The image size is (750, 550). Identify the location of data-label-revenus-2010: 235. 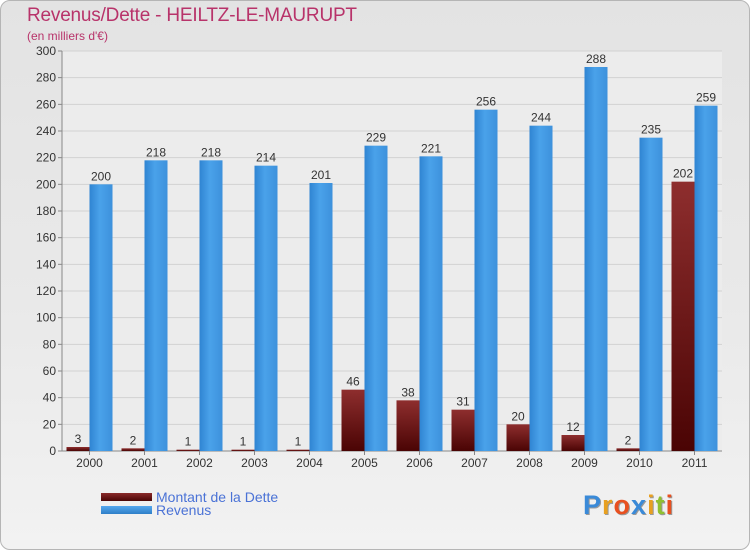
(651, 130).